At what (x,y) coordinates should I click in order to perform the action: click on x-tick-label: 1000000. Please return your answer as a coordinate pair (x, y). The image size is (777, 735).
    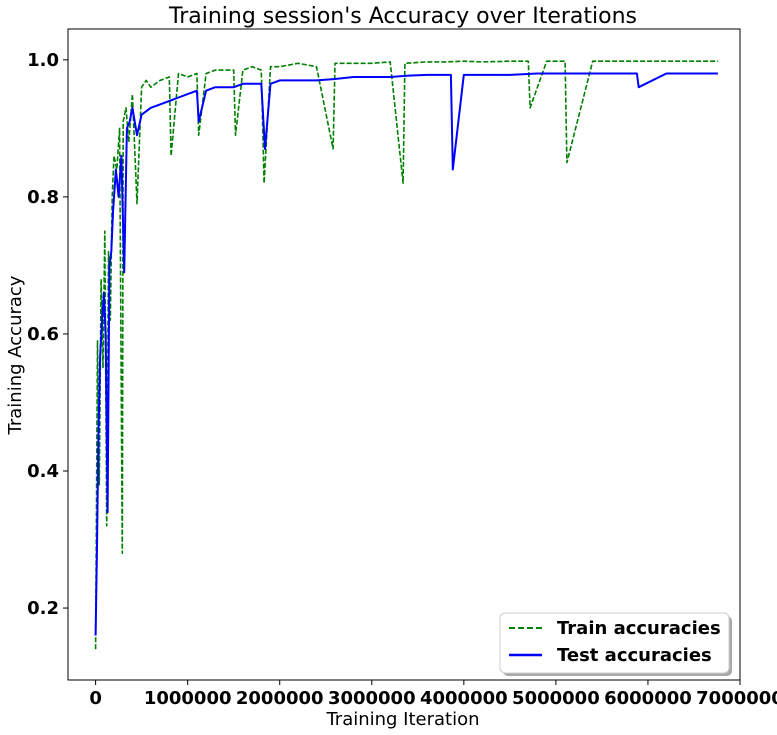
    Looking at the image, I should click on (188, 698).